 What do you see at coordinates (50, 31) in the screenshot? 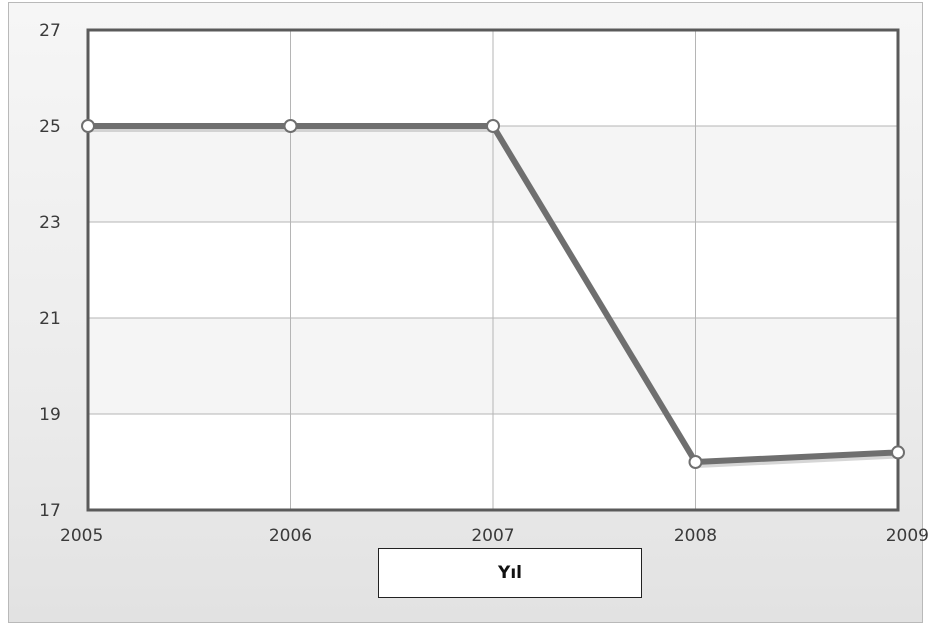
I see `y-tick-label: 27` at bounding box center [50, 31].